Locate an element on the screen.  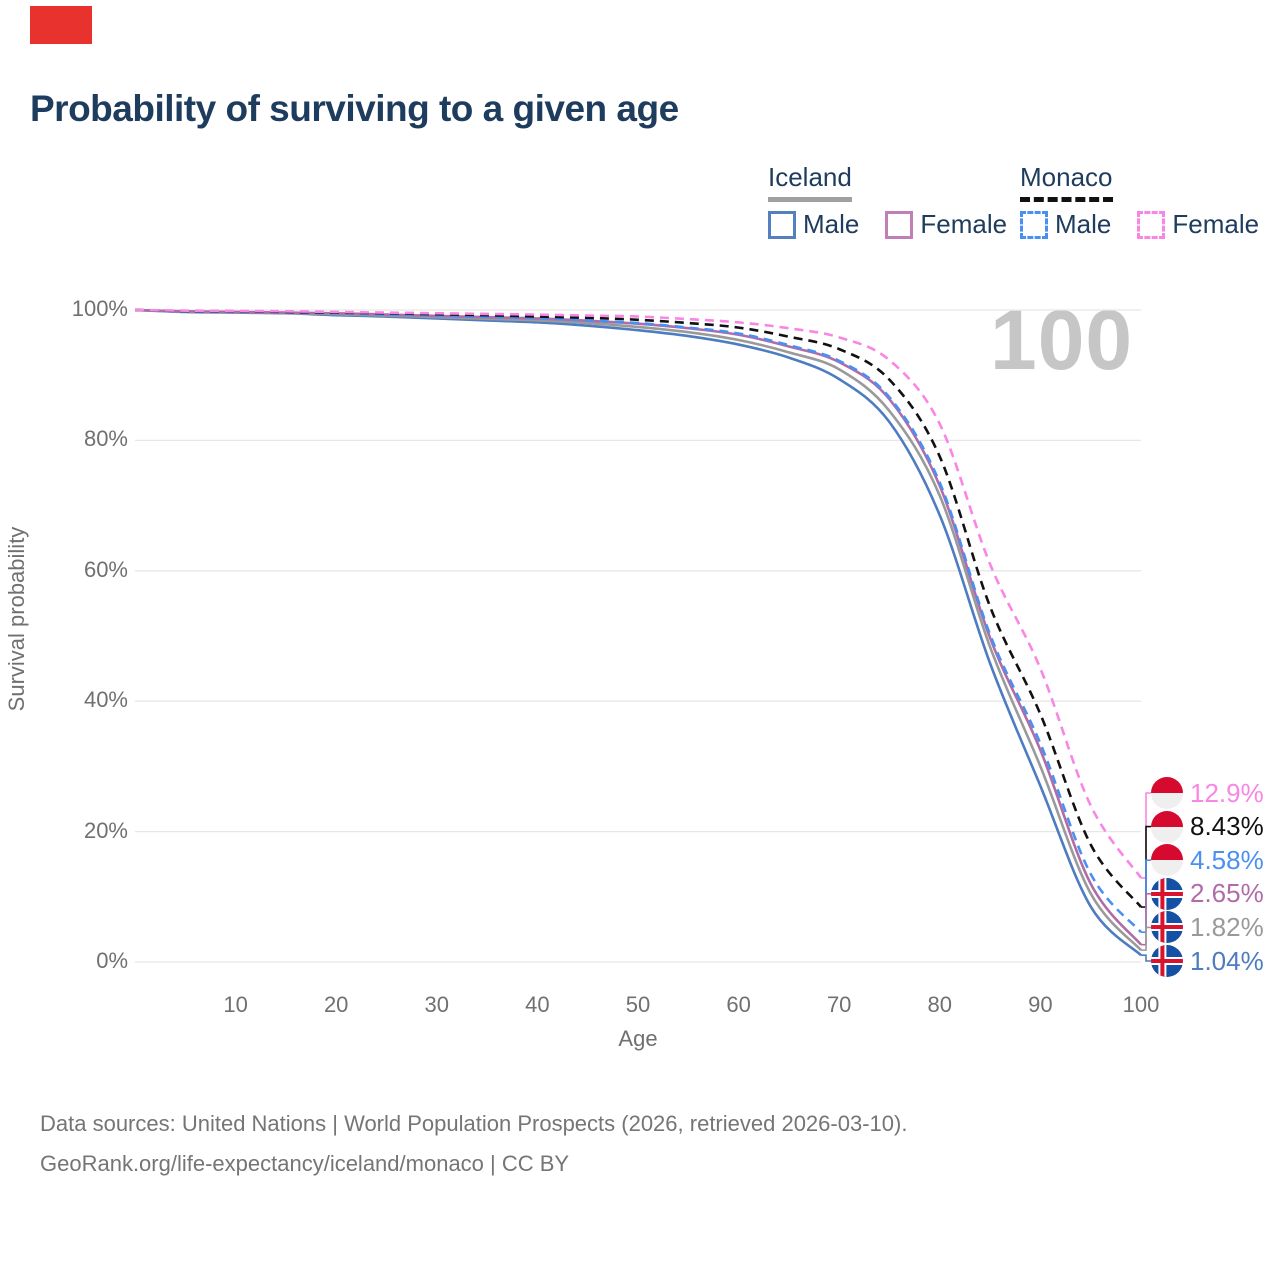
page-title: Probability of surviving to a given age is located at coordinates (354, 108).